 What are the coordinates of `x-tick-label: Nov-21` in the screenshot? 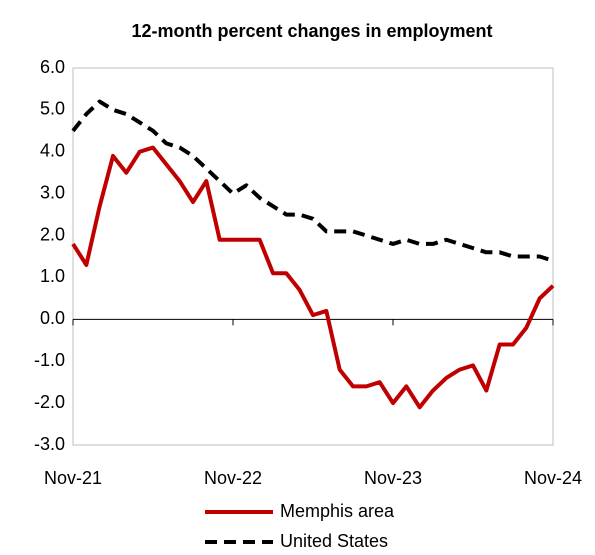 It's located at (73, 478).